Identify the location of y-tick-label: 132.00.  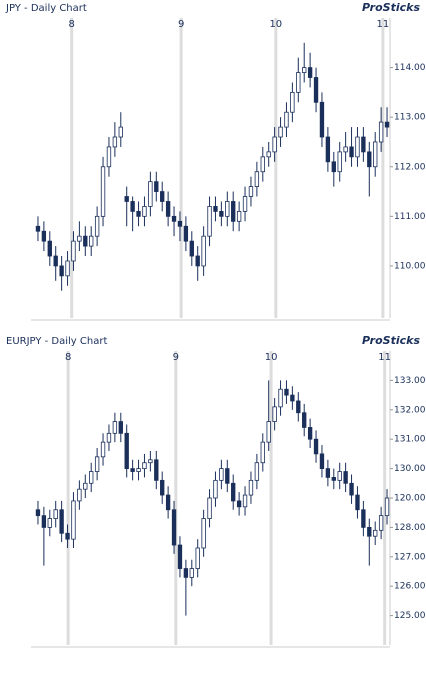
(410, 410).